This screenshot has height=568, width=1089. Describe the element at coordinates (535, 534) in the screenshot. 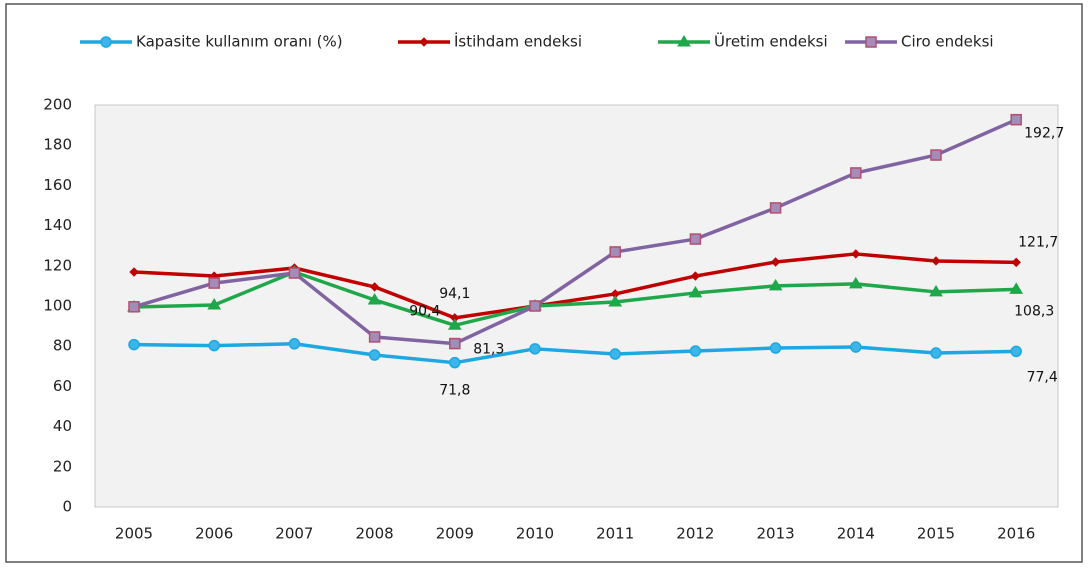

I see `x-tick-label: 2010` at that location.